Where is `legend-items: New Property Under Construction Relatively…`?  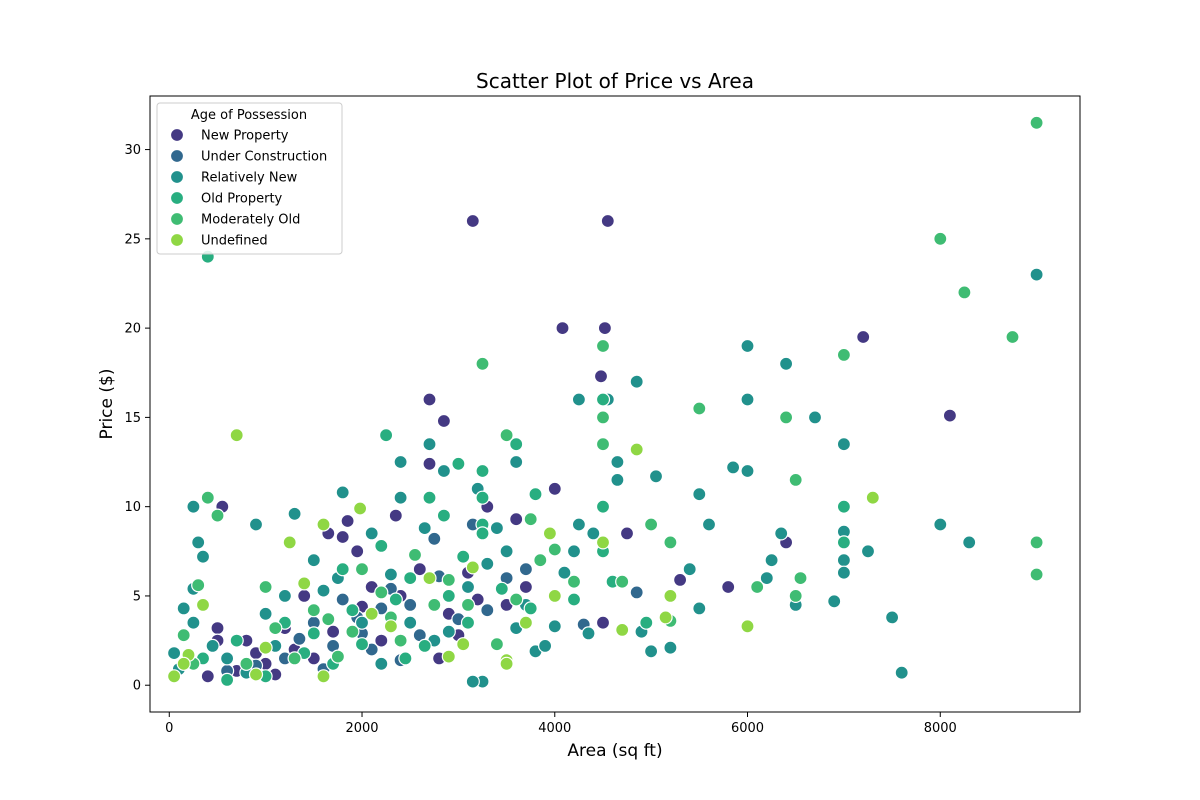 legend-items: New Property Under Construction Relatively… is located at coordinates (248, 188).